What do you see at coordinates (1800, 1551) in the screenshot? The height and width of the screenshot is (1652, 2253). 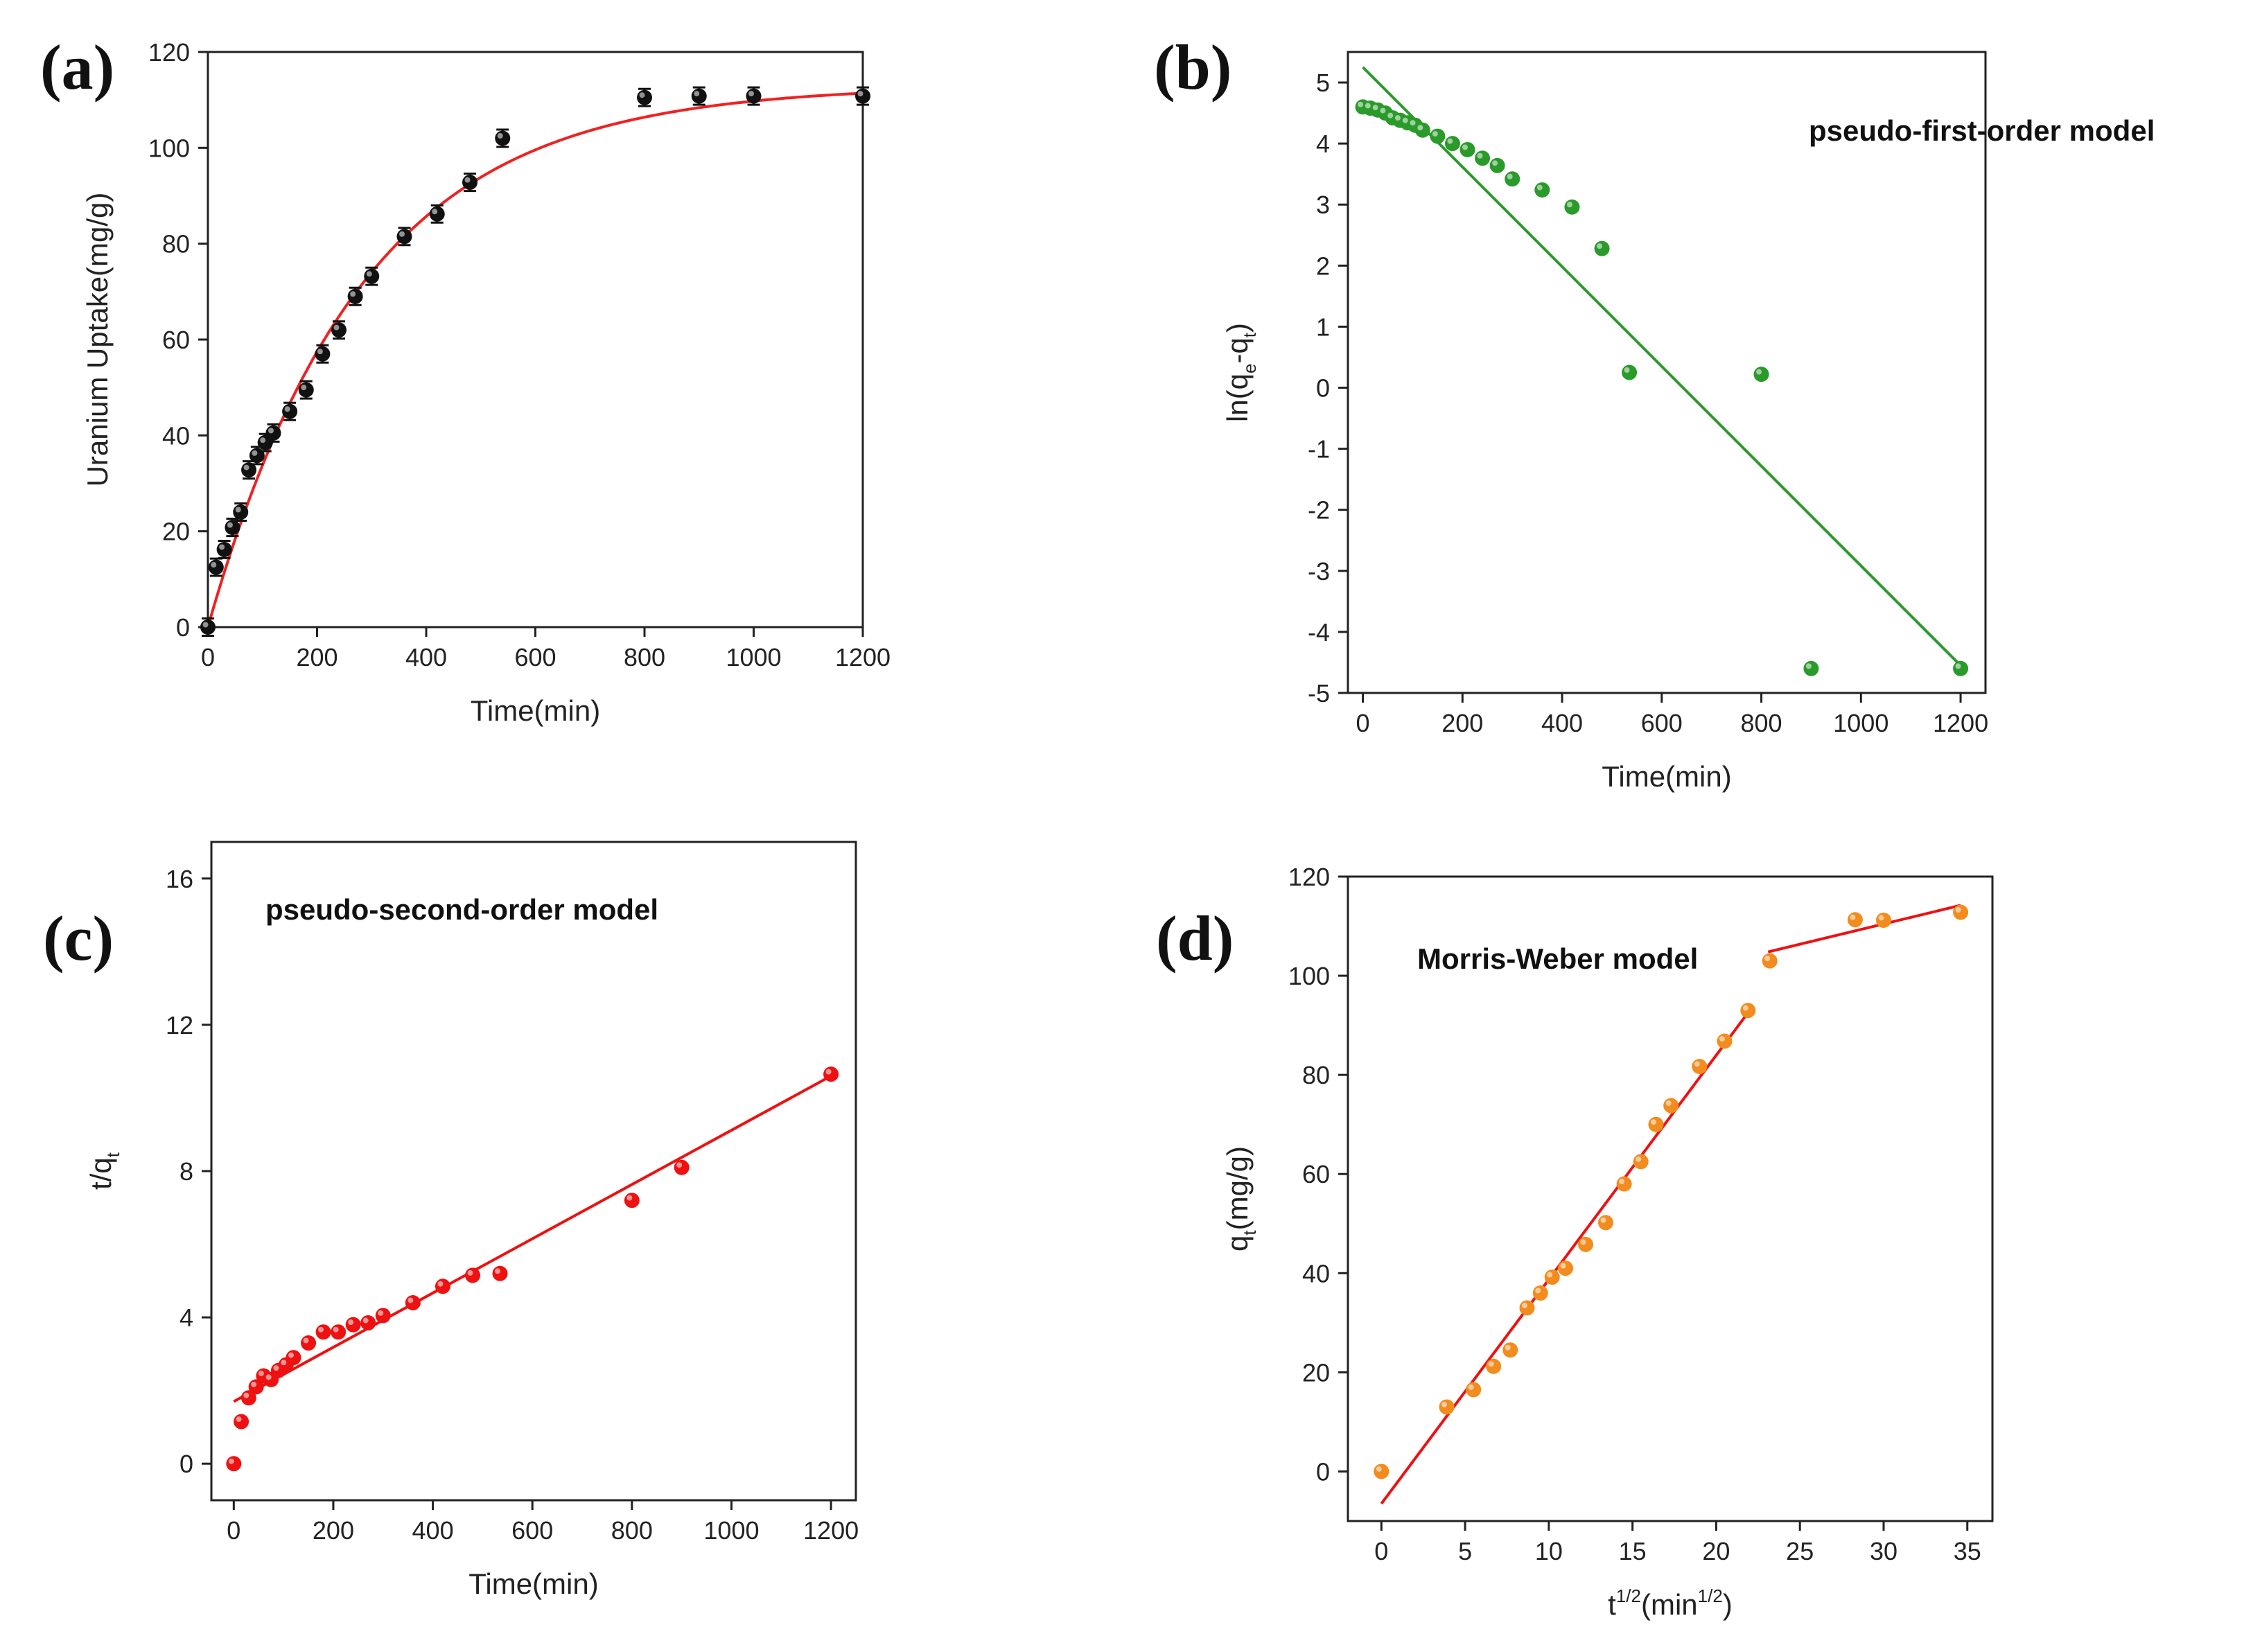 I see `x-tick-label: 25` at bounding box center [1800, 1551].